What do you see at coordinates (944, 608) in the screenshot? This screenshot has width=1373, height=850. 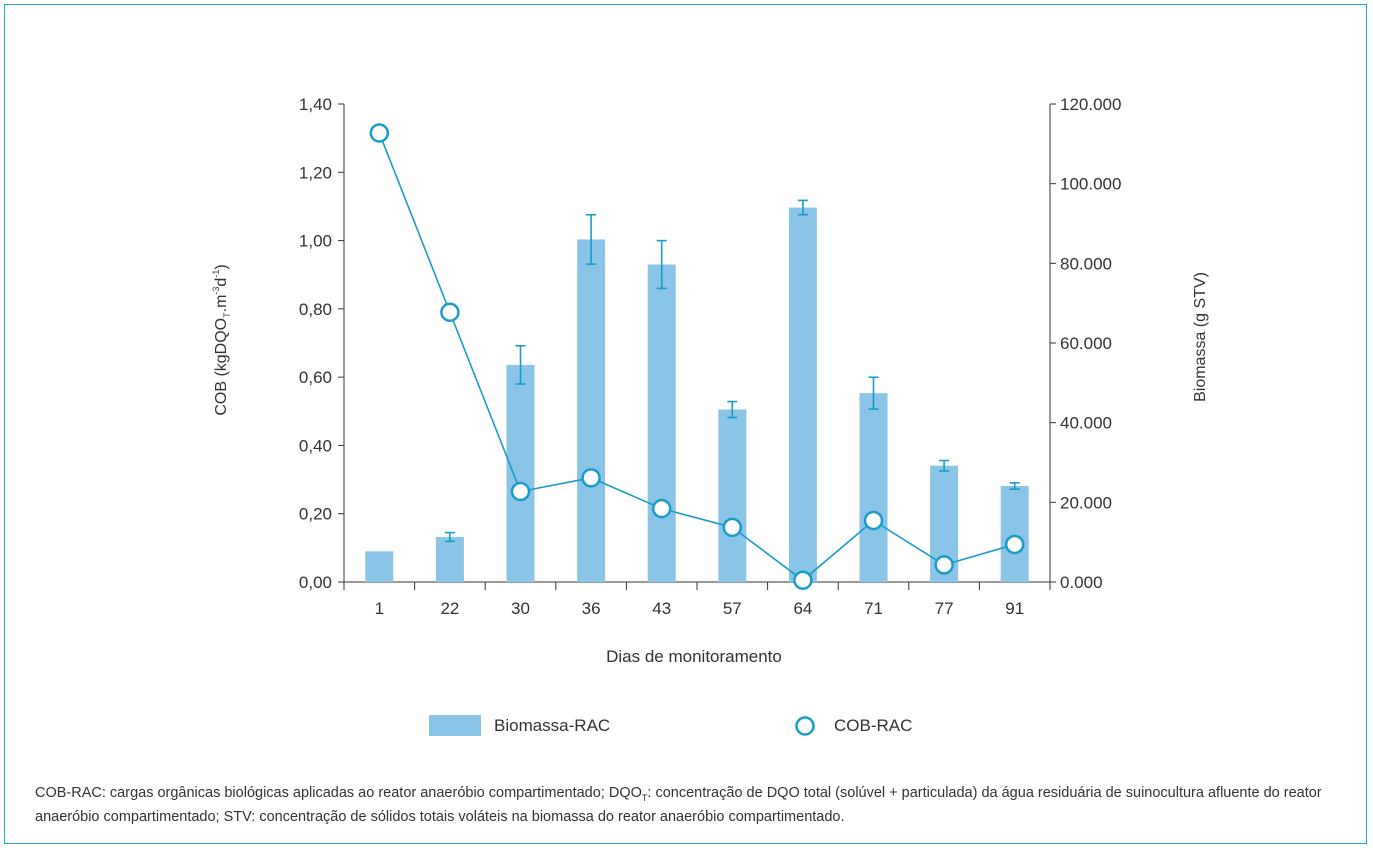 I see `x-tick-label: 77` at bounding box center [944, 608].